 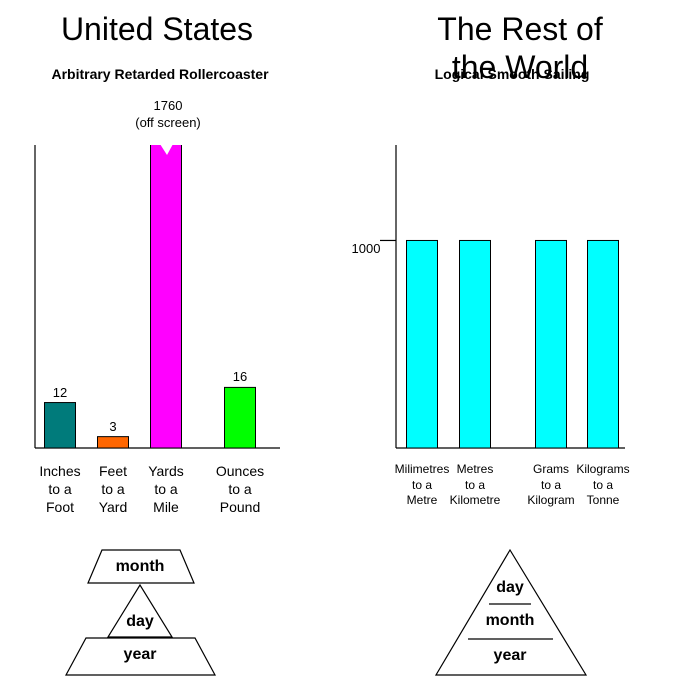 I want to click on pyramid-right, so click(x=511, y=612).